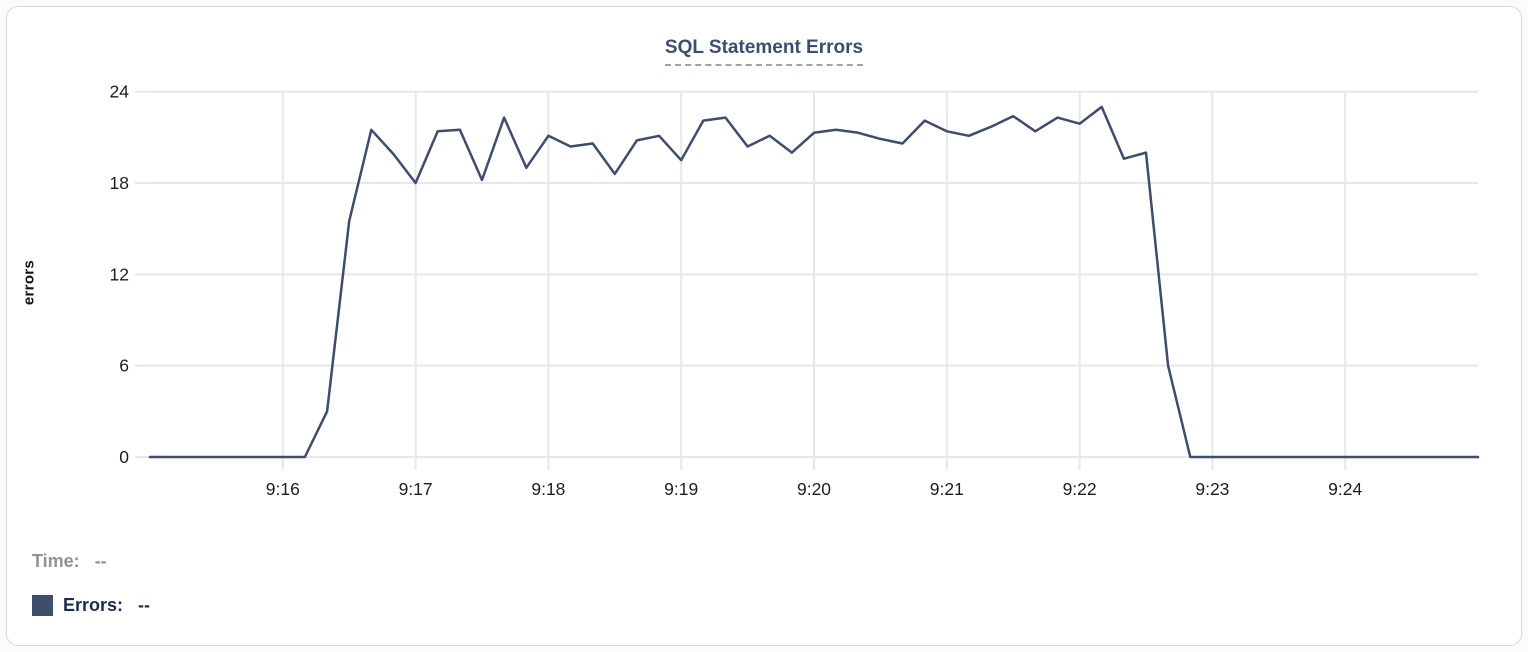 Image resolution: width=1528 pixels, height=652 pixels. I want to click on svg-text: 9:24, so click(1345, 489).